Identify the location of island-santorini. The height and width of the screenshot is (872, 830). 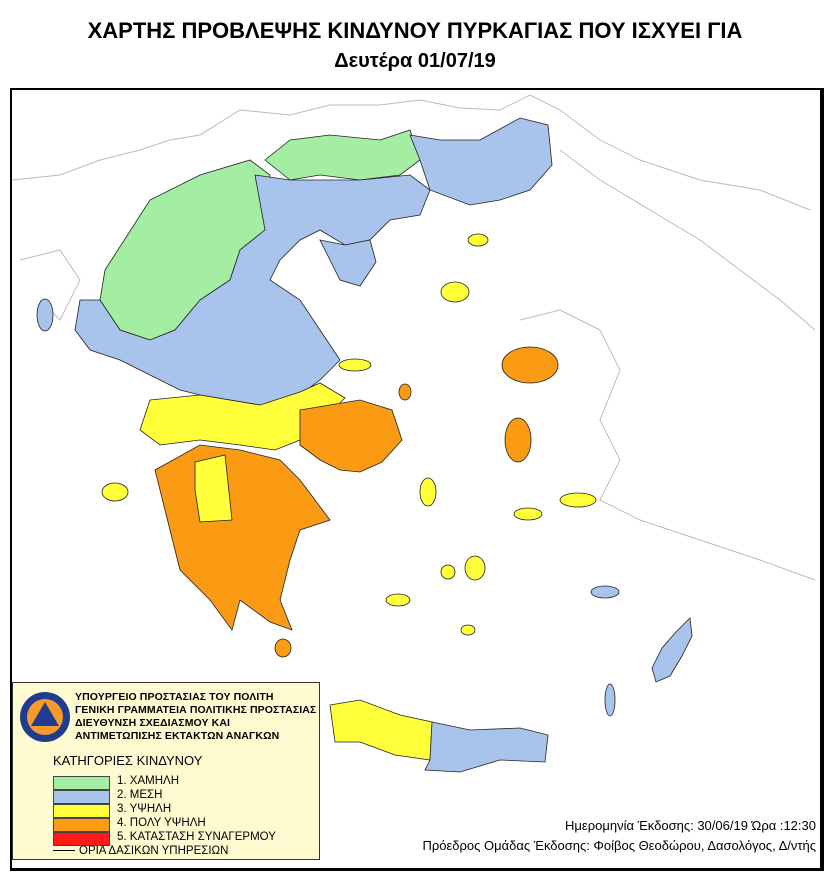
(468, 630).